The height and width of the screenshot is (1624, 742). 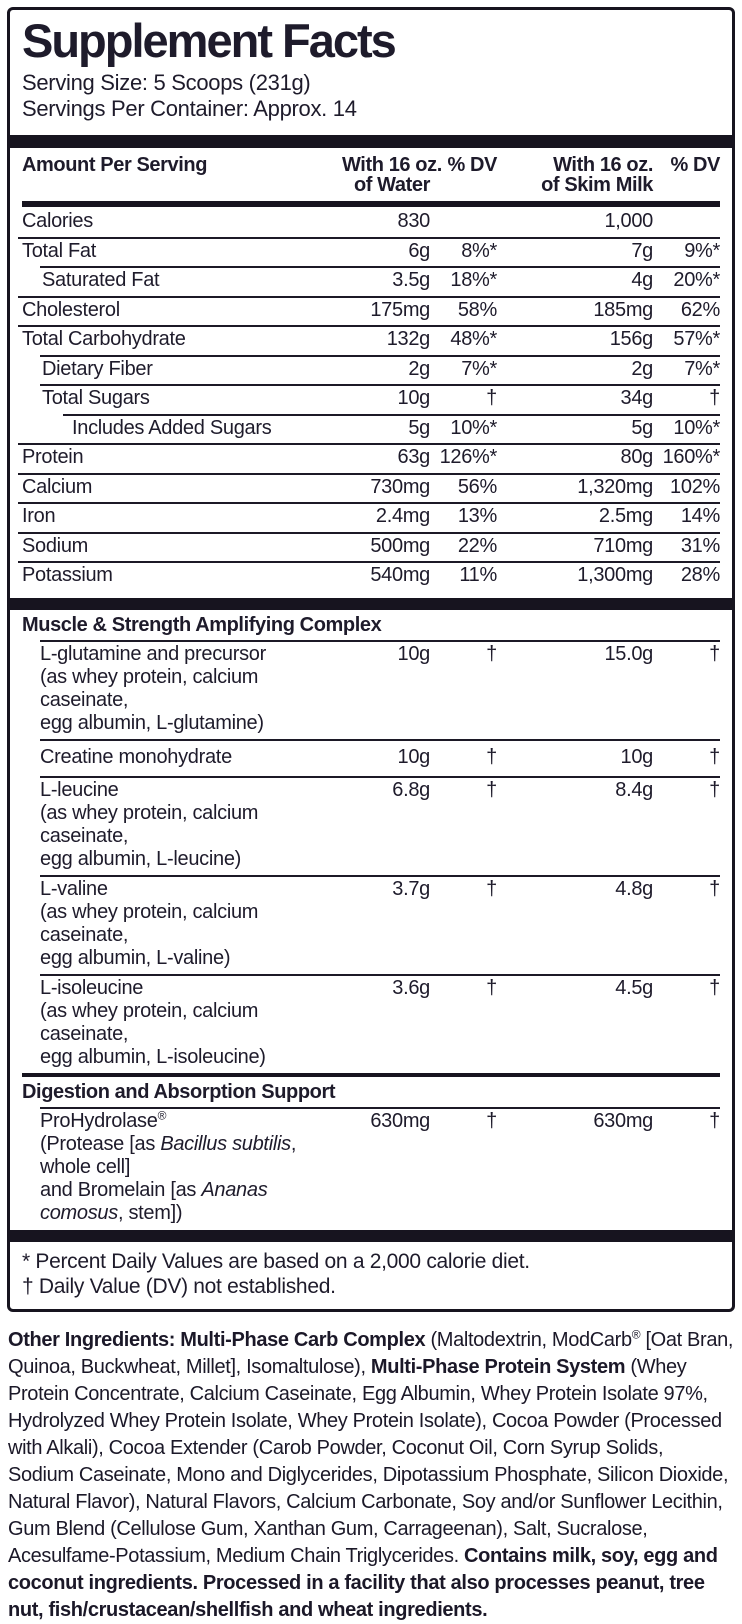 I want to click on nutrient-source-note: egg albumin, L-leucine), so click(x=141, y=858).